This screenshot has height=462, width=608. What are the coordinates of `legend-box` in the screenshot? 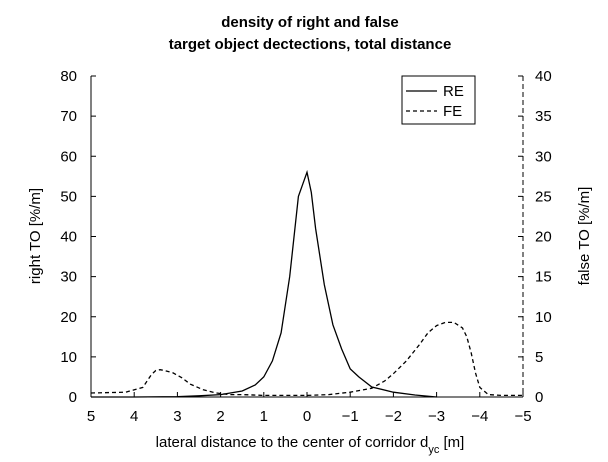 It's located at (438, 100).